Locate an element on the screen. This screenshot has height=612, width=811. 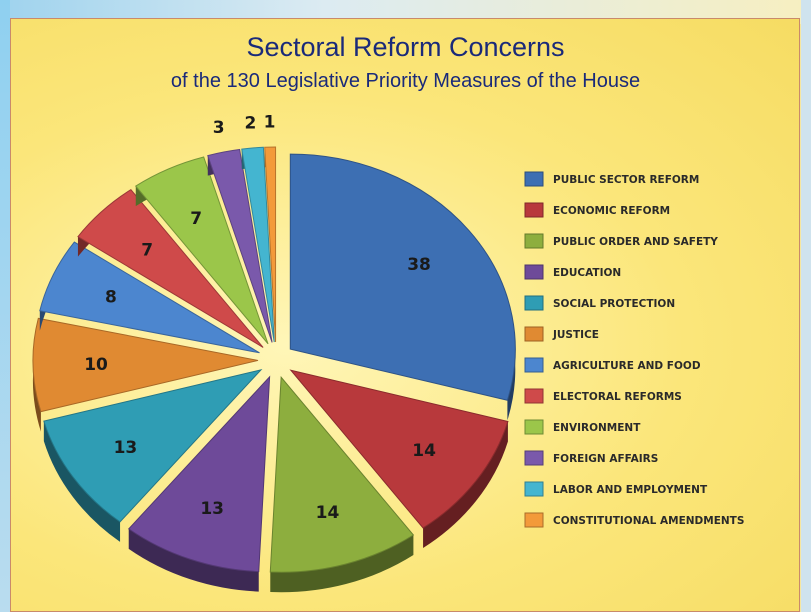
legend-item: FOREIGN AFFAIRS is located at coordinates (591, 458).